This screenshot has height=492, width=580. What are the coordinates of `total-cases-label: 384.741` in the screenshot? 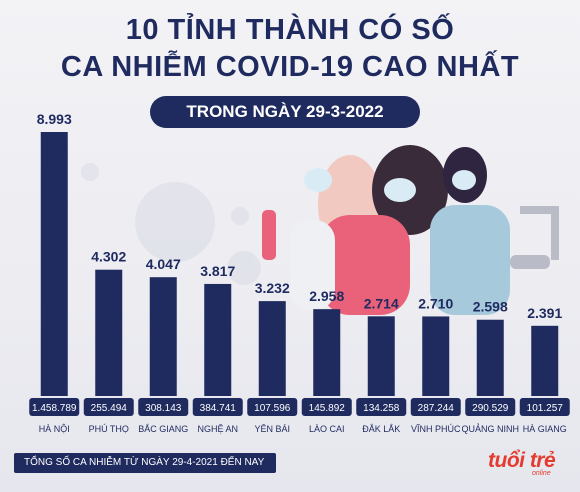 It's located at (218, 408).